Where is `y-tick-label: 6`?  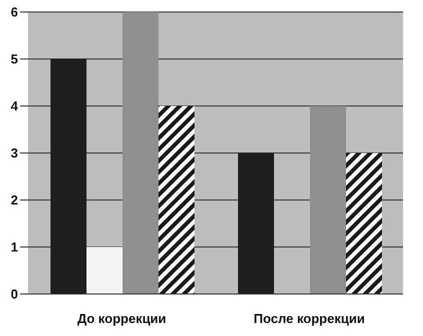
y-tick-label: 6 is located at coordinates (14, 12).